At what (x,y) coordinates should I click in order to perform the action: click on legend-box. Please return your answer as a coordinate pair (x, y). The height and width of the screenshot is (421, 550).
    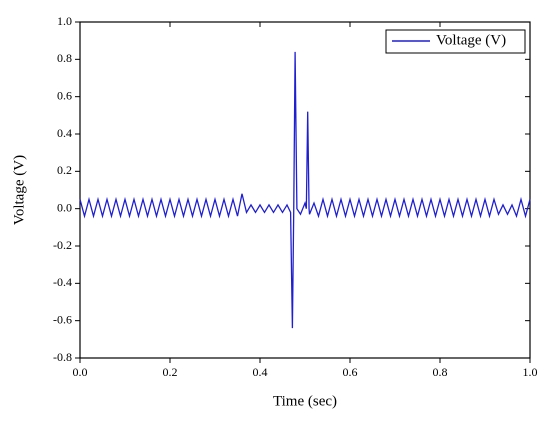
    Looking at the image, I should click on (455, 41).